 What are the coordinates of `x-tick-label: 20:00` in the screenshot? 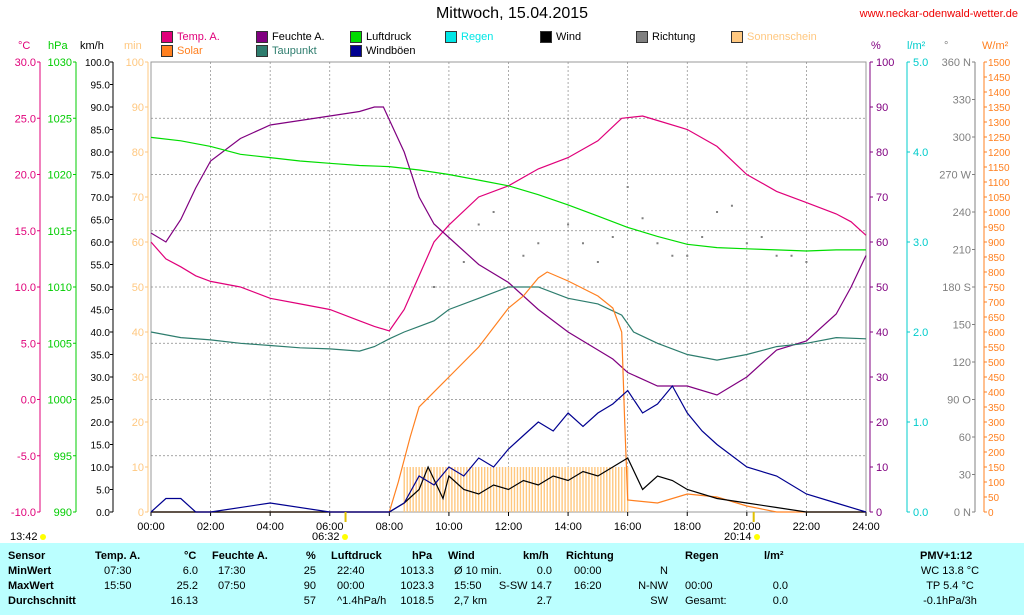 It's located at (747, 527).